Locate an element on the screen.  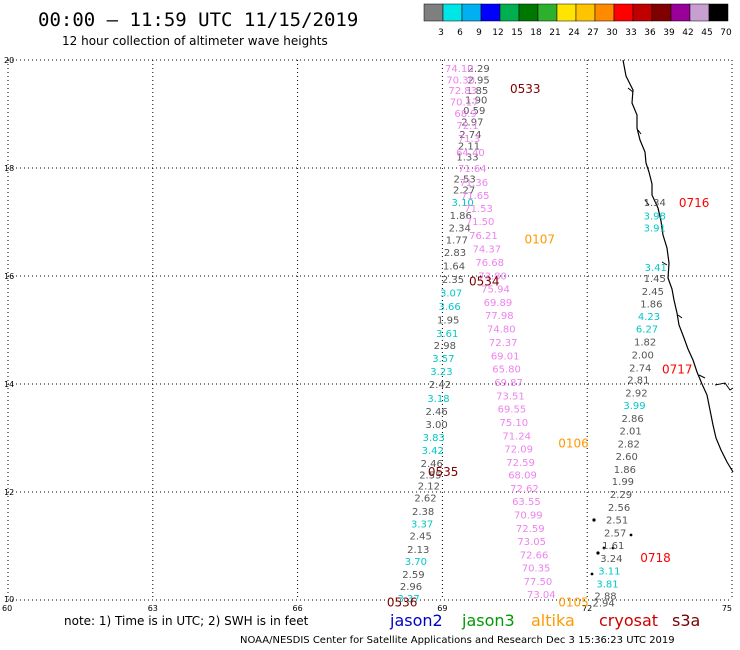
wave-height-value: 3.00 is located at coordinates (436, 425).